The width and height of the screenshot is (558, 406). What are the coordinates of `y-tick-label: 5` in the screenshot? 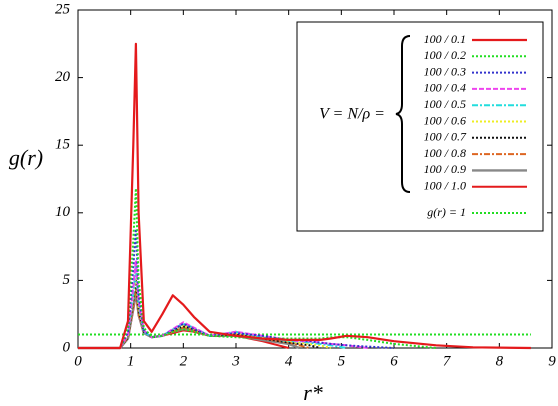 It's located at (67, 280).